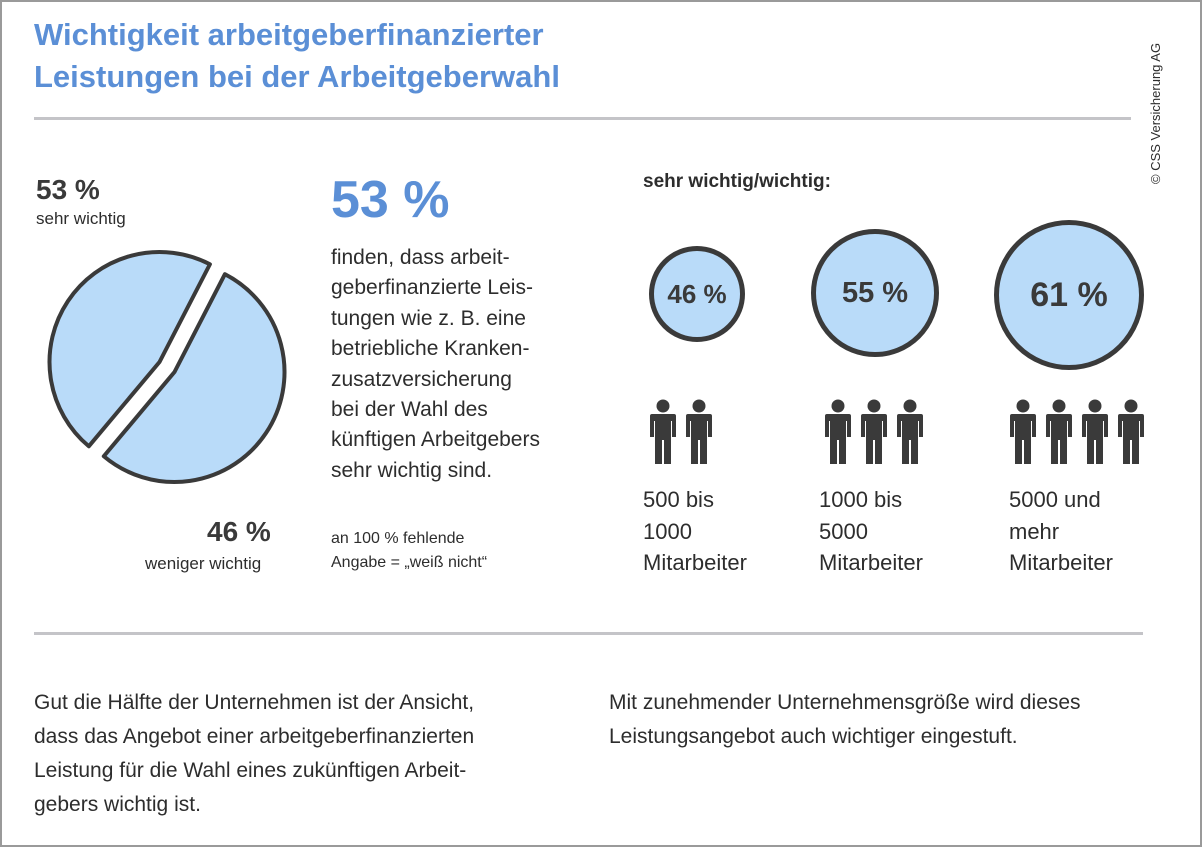 The height and width of the screenshot is (847, 1202). I want to click on statement-line: geberfinanzierte Leis-, so click(432, 288).